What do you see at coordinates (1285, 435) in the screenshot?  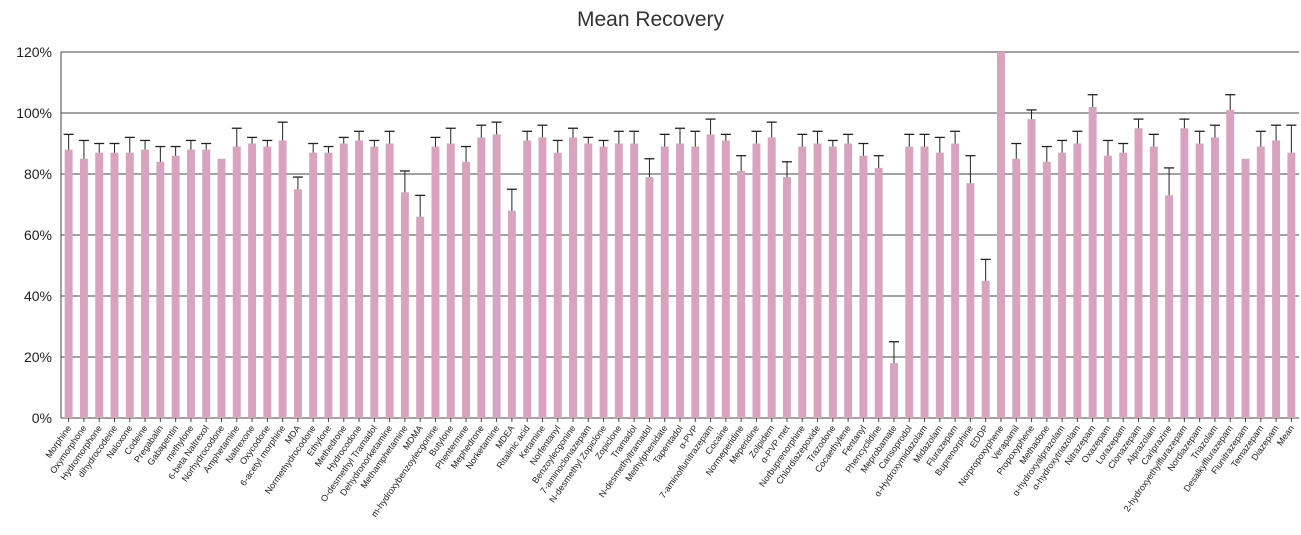 I see `x-tick-label: Mean` at bounding box center [1285, 435].